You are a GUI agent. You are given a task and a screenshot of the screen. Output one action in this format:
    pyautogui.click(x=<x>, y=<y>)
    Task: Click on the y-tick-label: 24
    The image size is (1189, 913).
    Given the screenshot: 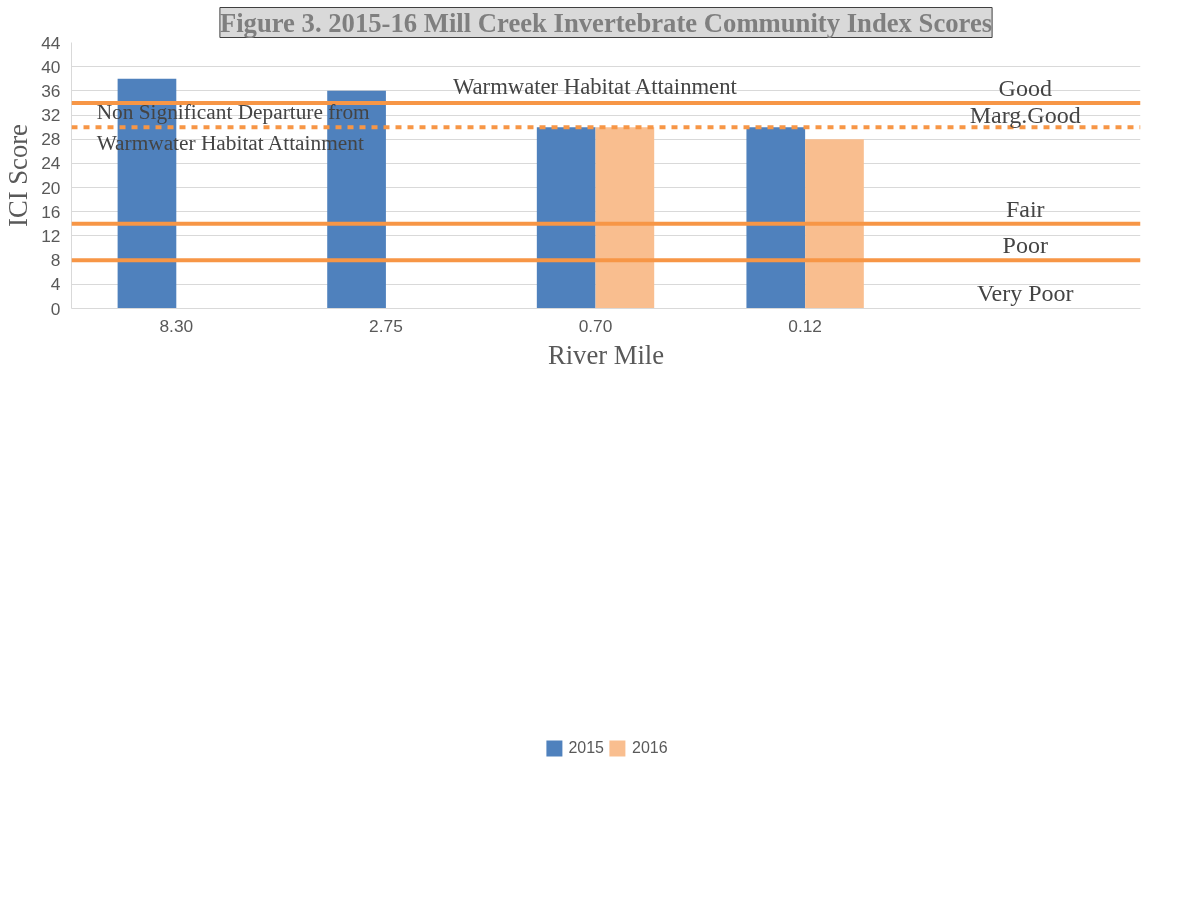 What is the action you would take?
    pyautogui.click(x=51, y=163)
    